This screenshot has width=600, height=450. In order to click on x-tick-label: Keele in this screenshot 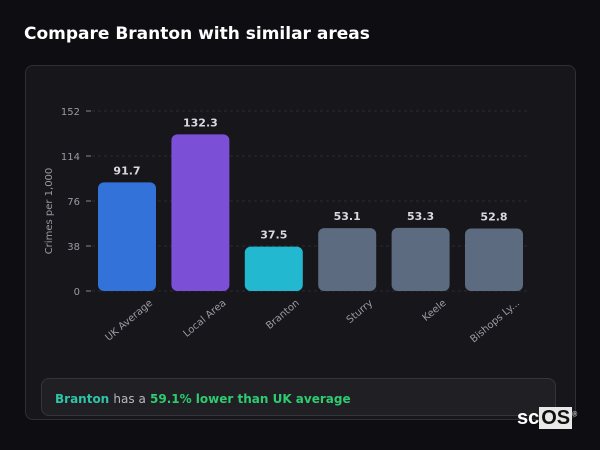, I will do `click(435, 311)`.